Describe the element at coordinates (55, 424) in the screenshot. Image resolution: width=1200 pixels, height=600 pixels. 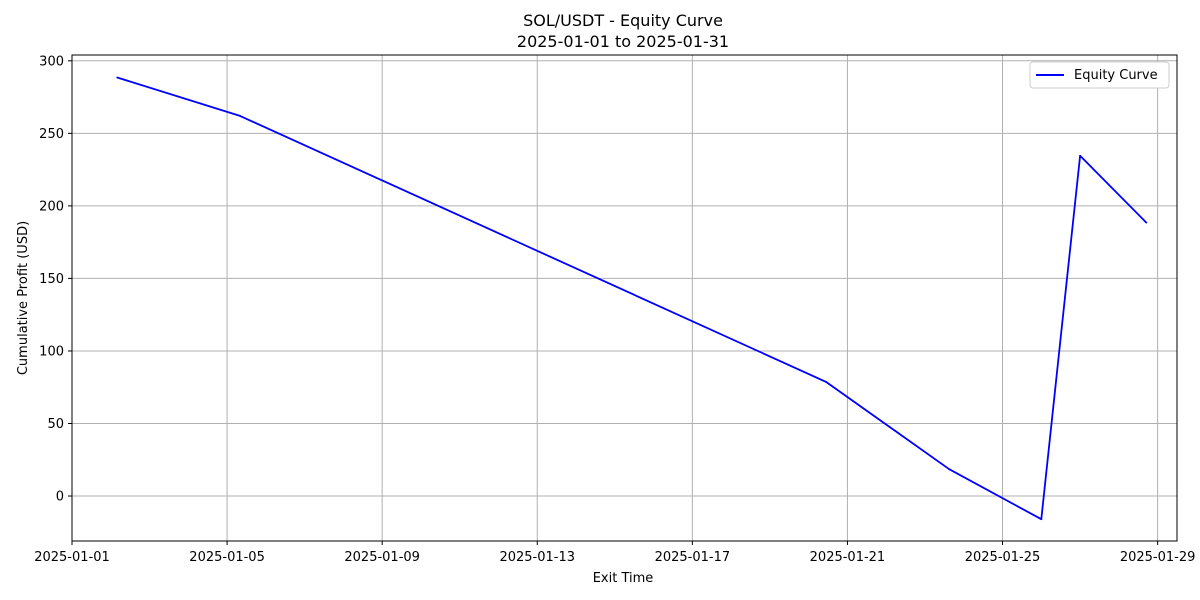
I see `y-tick-label: 50` at that location.